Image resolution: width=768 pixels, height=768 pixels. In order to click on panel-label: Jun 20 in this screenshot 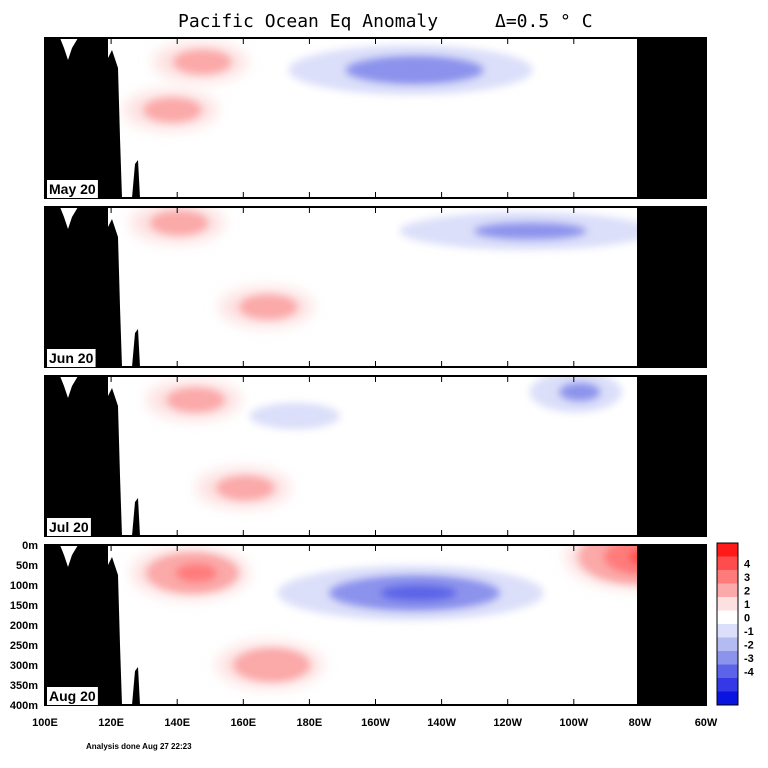, I will do `click(71, 358)`.